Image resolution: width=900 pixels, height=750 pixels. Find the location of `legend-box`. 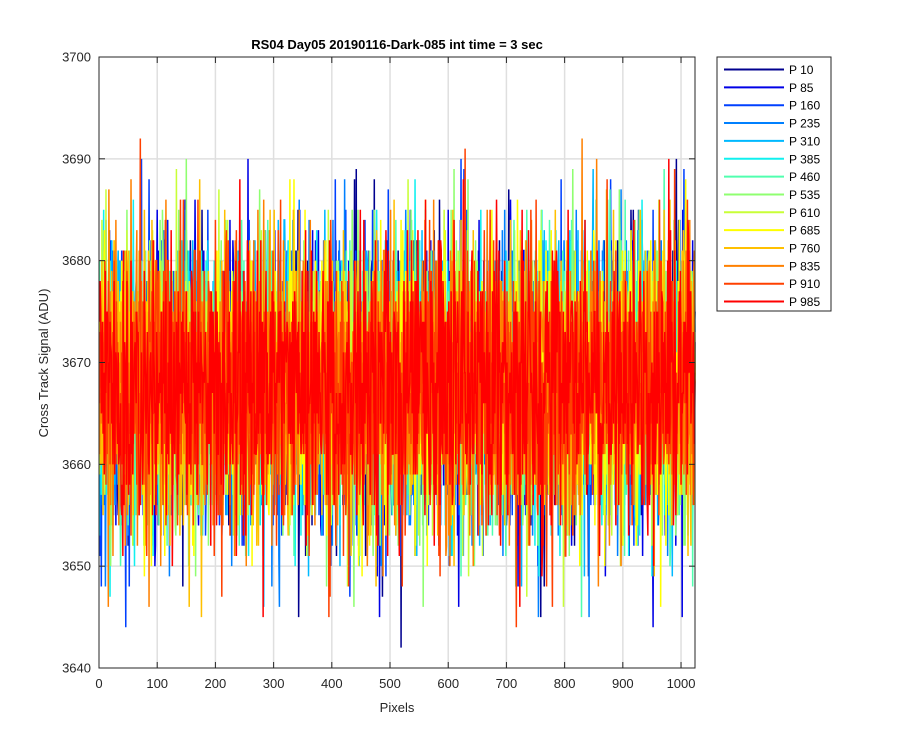

legend-box is located at coordinates (774, 184).